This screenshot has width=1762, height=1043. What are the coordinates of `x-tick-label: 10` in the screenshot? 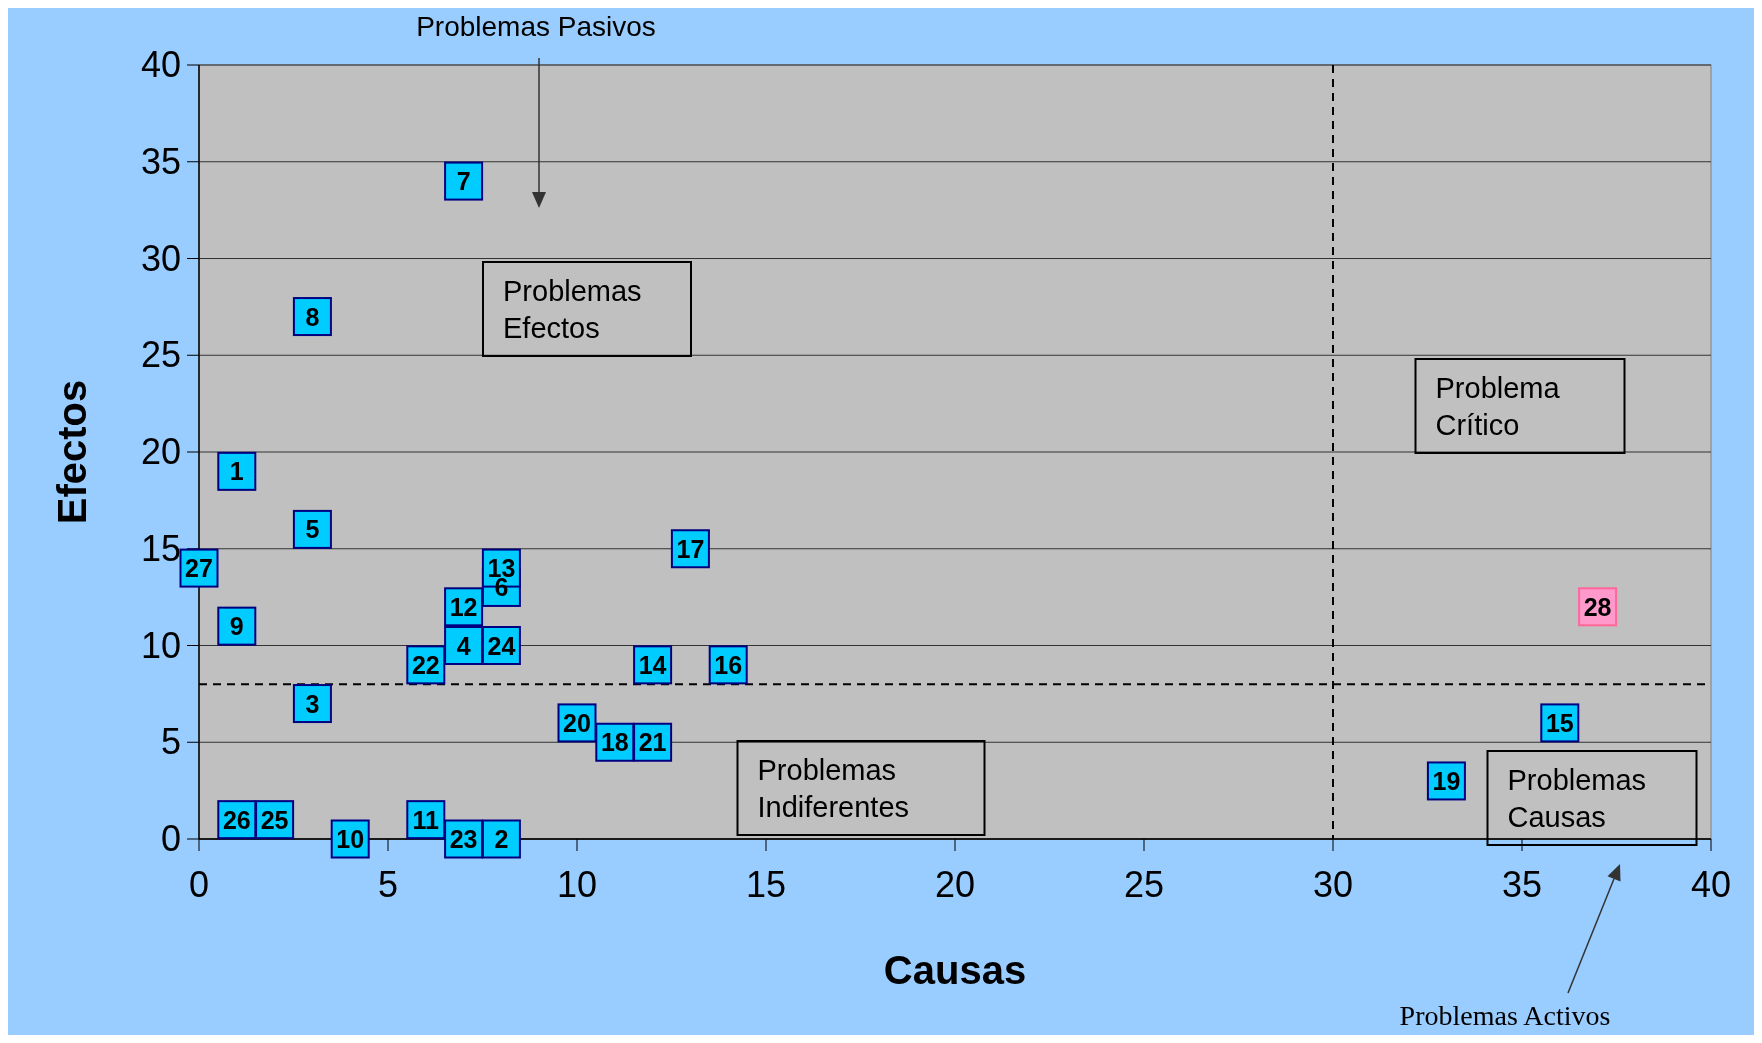 It's located at (577, 884).